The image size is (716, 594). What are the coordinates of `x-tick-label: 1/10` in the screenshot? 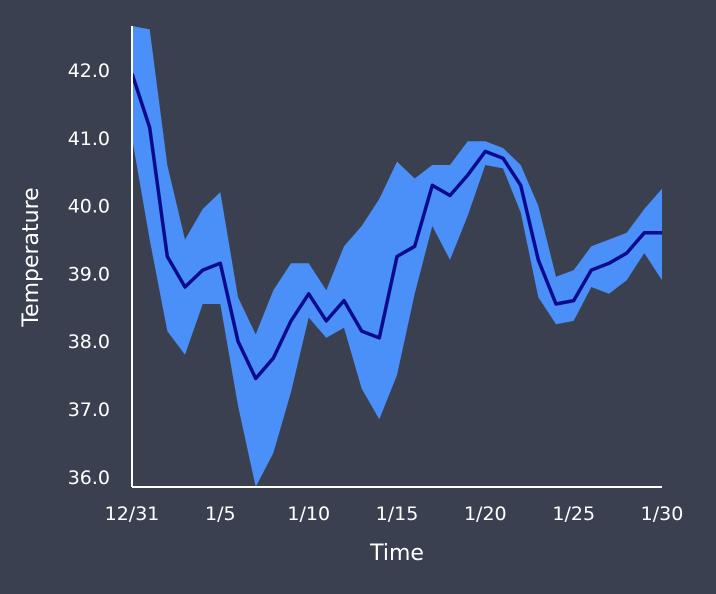 It's located at (308, 514).